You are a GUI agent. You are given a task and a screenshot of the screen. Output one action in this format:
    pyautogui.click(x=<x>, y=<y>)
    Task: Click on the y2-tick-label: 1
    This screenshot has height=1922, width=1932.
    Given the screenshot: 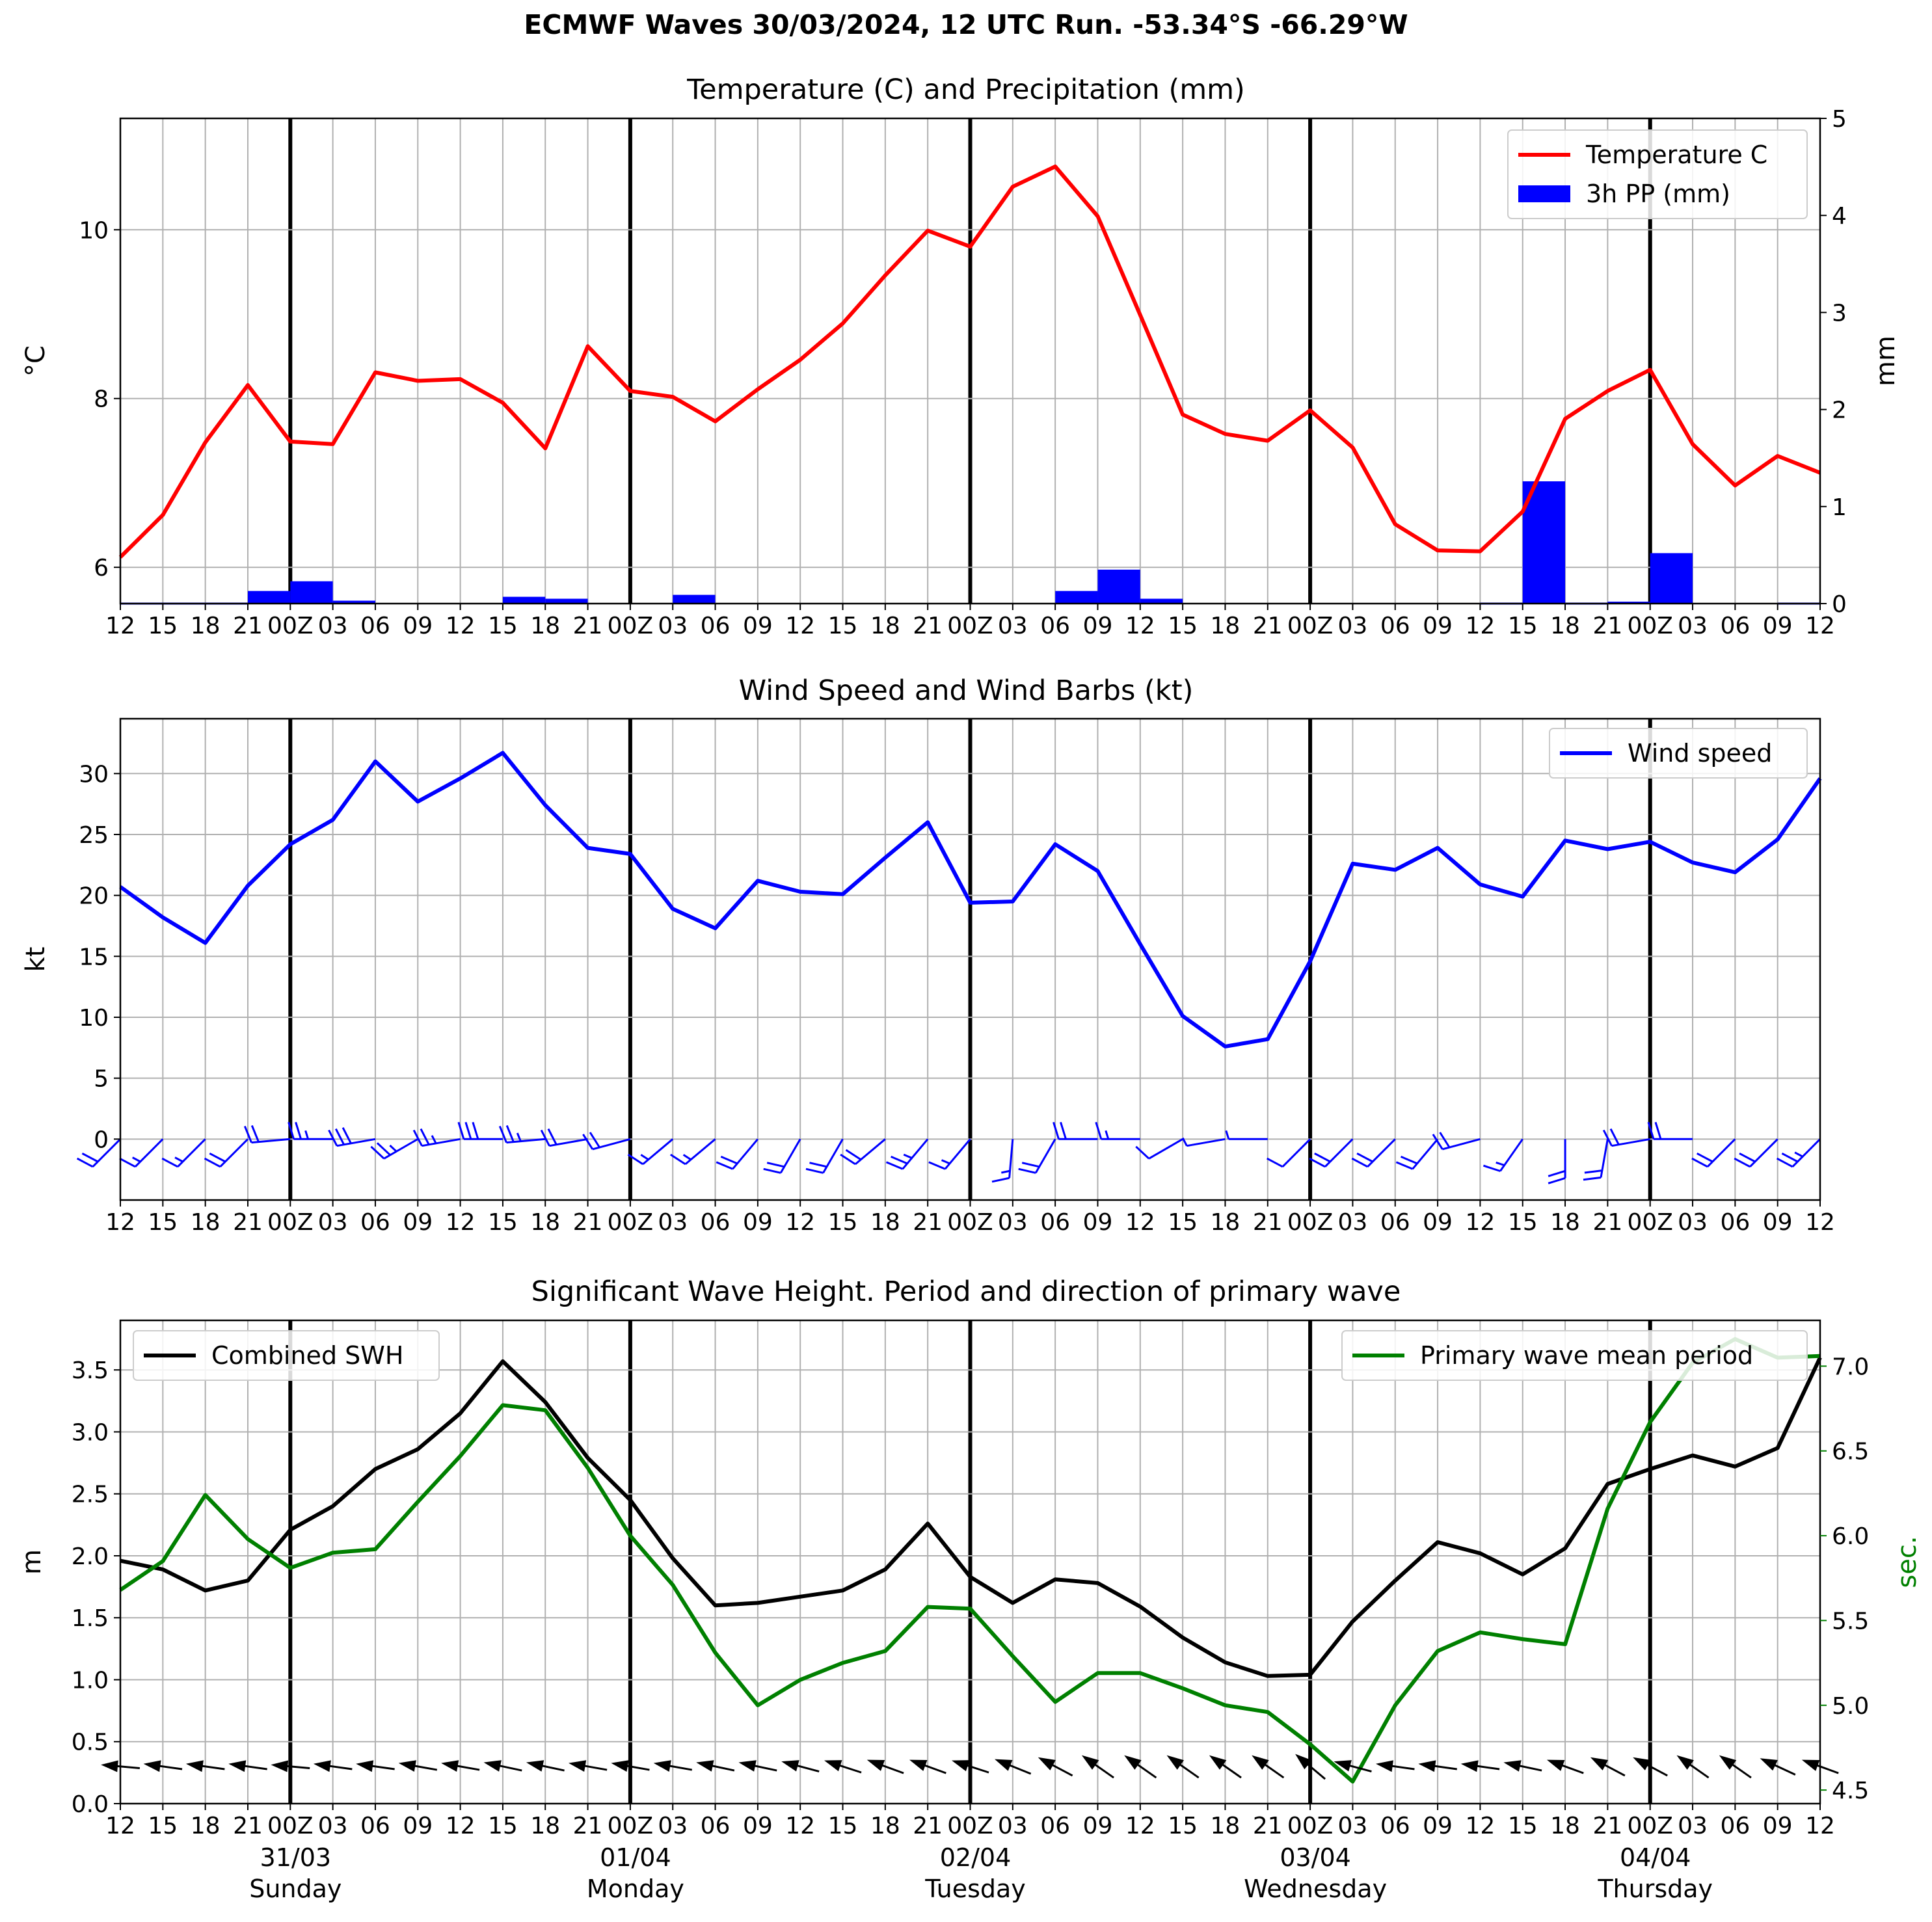 What is the action you would take?
    pyautogui.click(x=1839, y=507)
    